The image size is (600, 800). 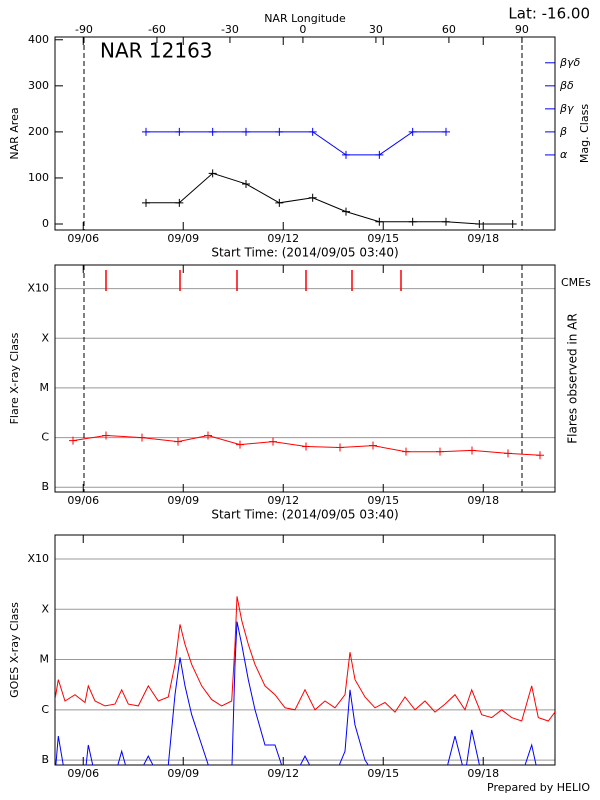 What do you see at coordinates (564, 154) in the screenshot?
I see `y2-tick-label: α` at bounding box center [564, 154].